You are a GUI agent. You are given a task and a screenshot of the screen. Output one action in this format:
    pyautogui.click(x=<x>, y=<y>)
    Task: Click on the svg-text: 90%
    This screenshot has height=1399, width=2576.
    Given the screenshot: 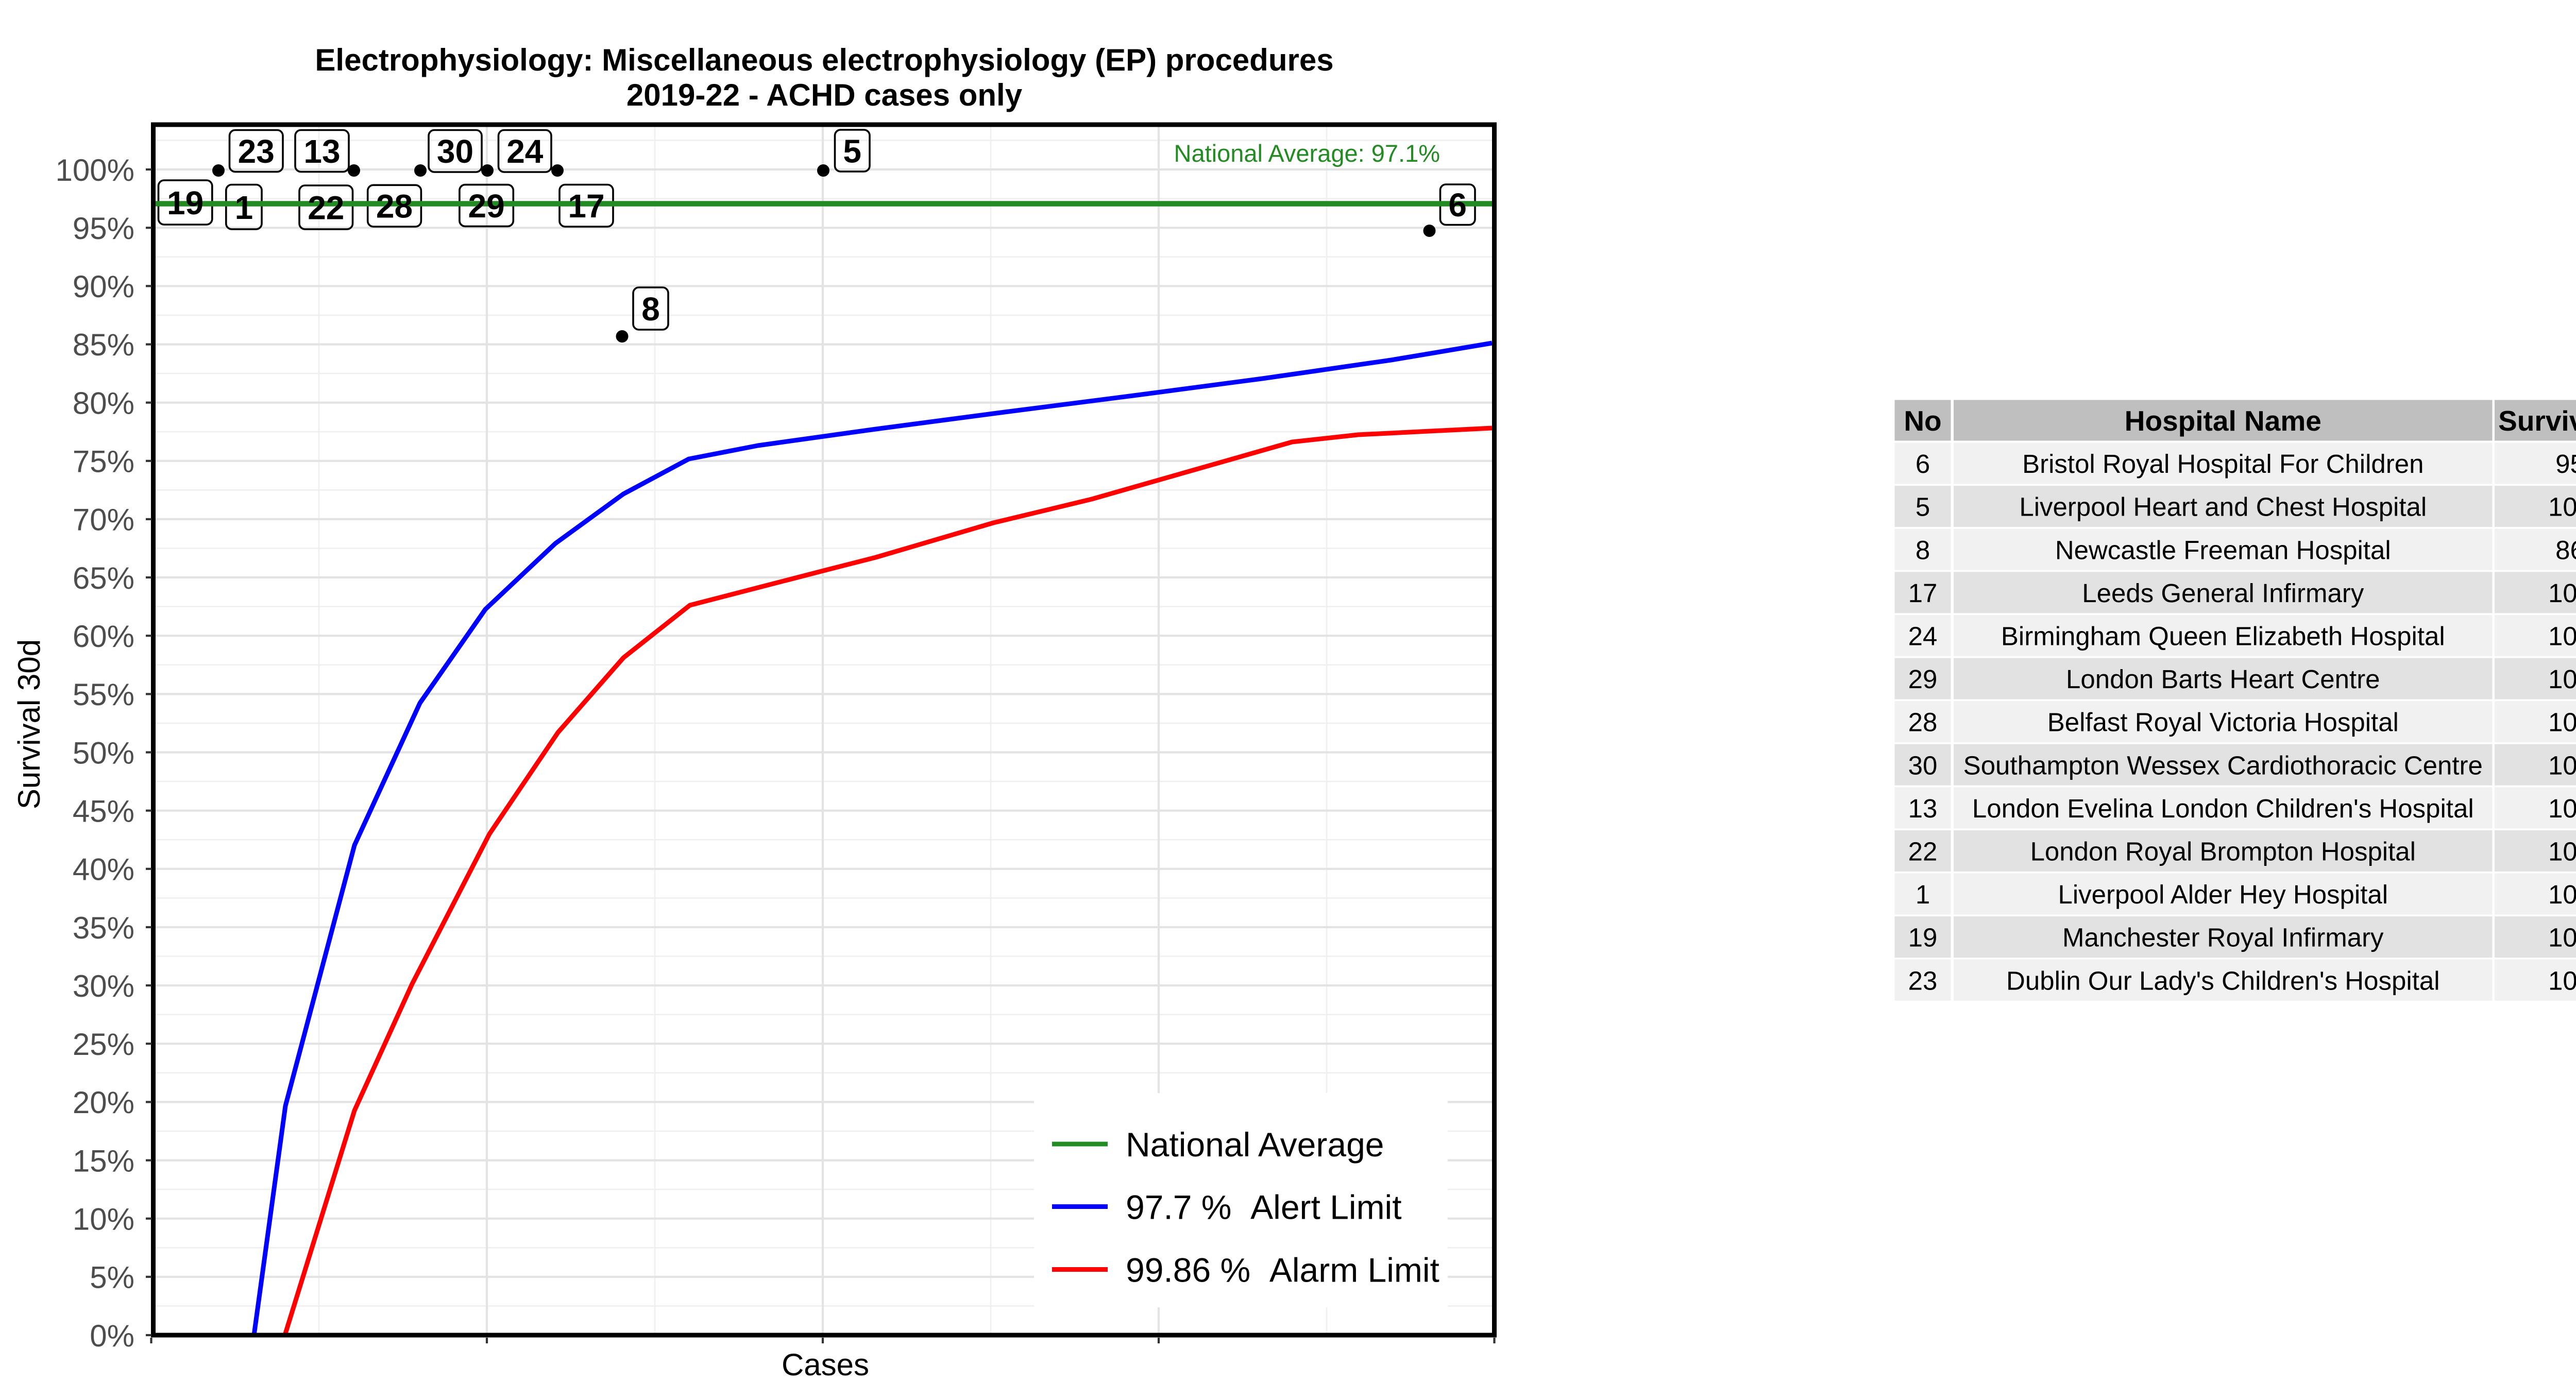 What is the action you would take?
    pyautogui.click(x=103, y=286)
    